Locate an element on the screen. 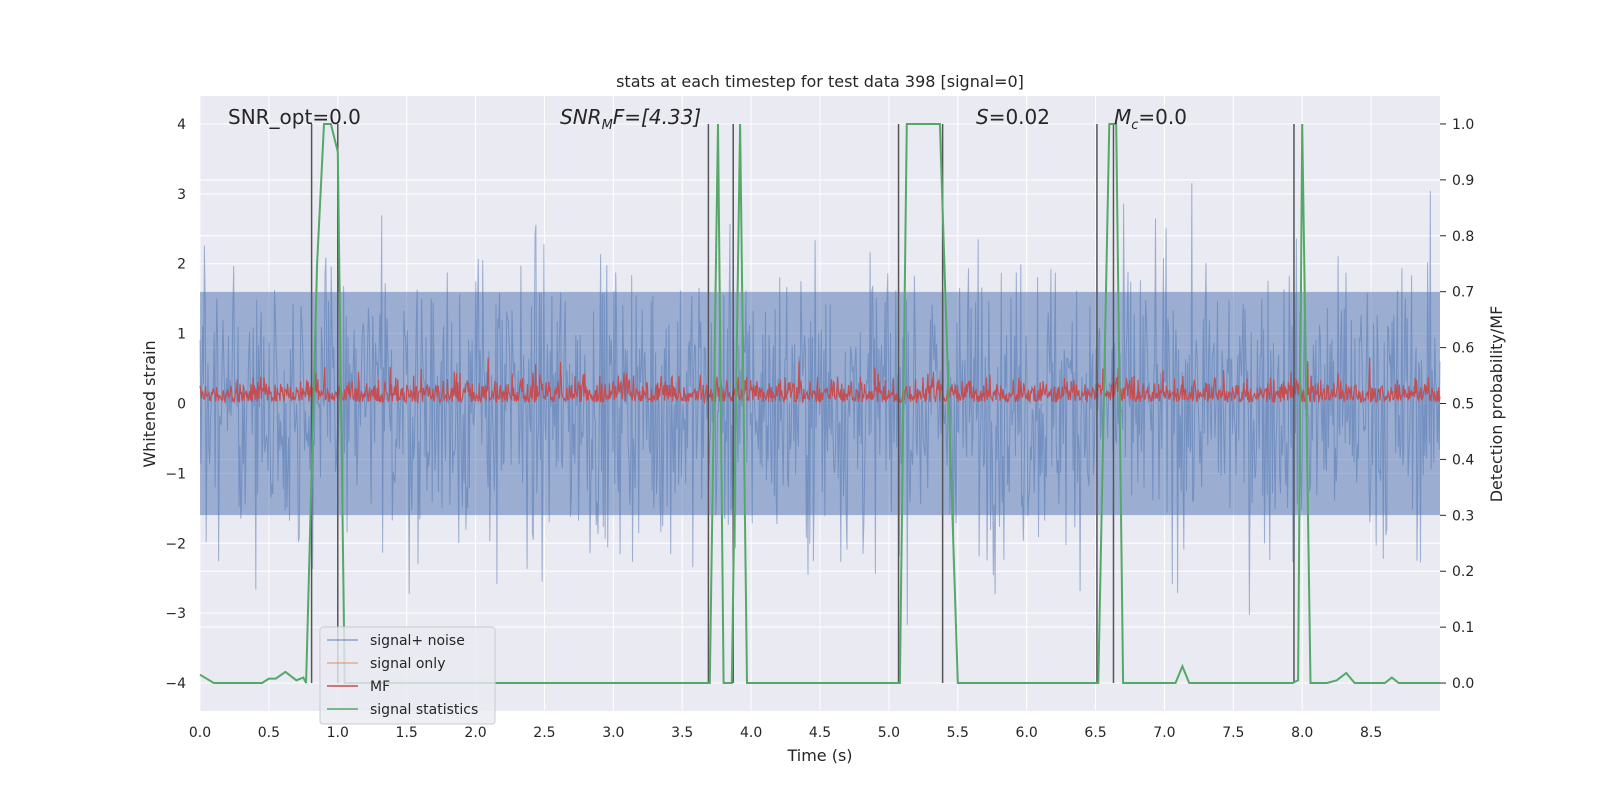 The height and width of the screenshot is (800, 1600). y-tick-label-right: 0.6 is located at coordinates (1463, 349).